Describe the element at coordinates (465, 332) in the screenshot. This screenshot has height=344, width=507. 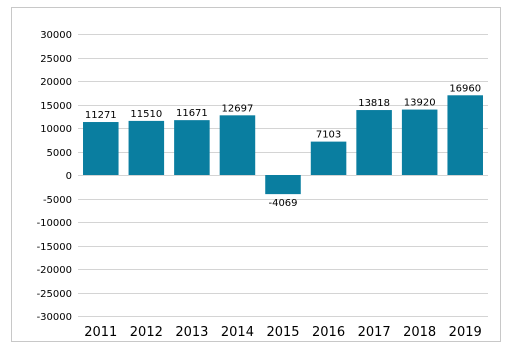
I see `x-tick-label: 2019` at that location.